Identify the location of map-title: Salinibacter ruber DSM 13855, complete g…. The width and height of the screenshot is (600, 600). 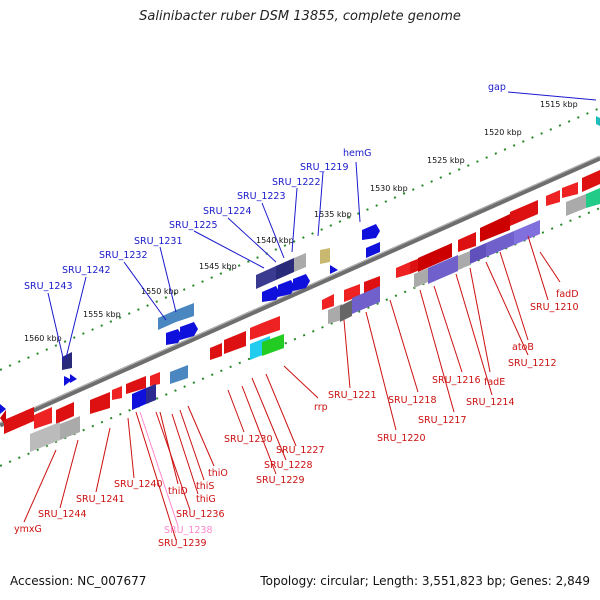
(300, 16).